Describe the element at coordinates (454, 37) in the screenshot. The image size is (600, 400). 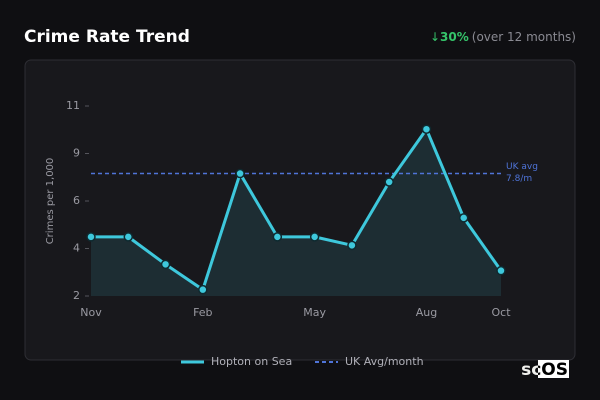
I see `change-value: 30%` at that location.